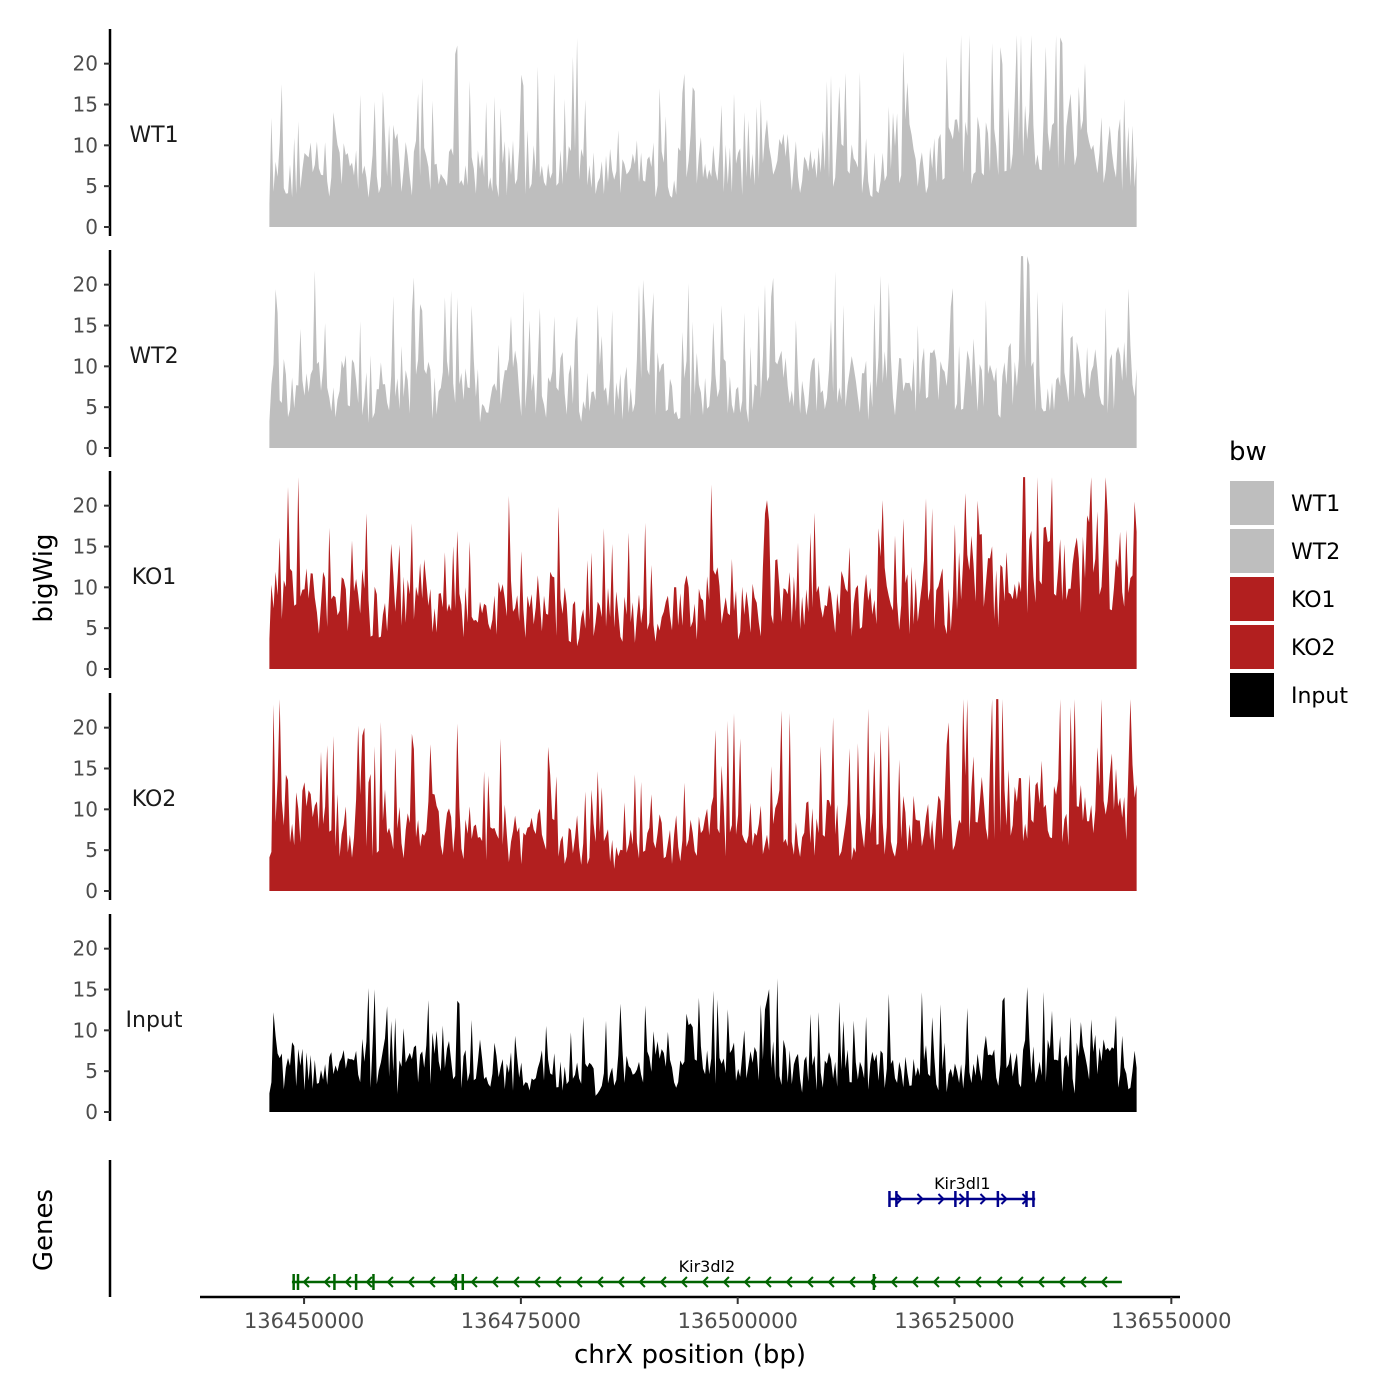 This screenshot has height=1400, width=1400. What do you see at coordinates (154, 799) in the screenshot?
I see `track-label: KO2` at bounding box center [154, 799].